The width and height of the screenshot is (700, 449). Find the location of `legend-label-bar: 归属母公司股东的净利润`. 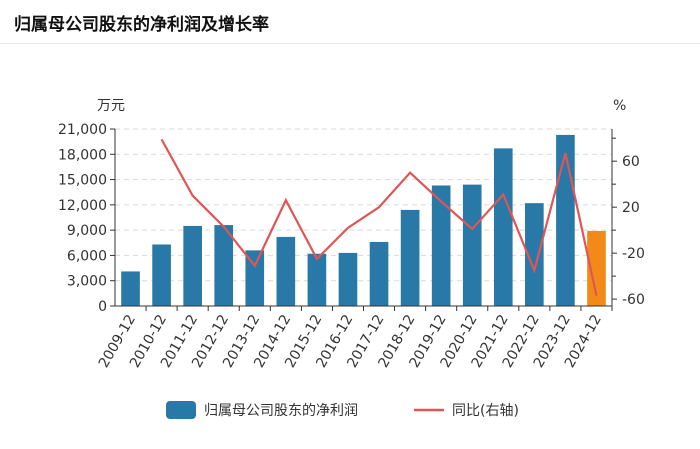

legend-label-bar: 归属母公司股东的净利润 is located at coordinates (281, 410).